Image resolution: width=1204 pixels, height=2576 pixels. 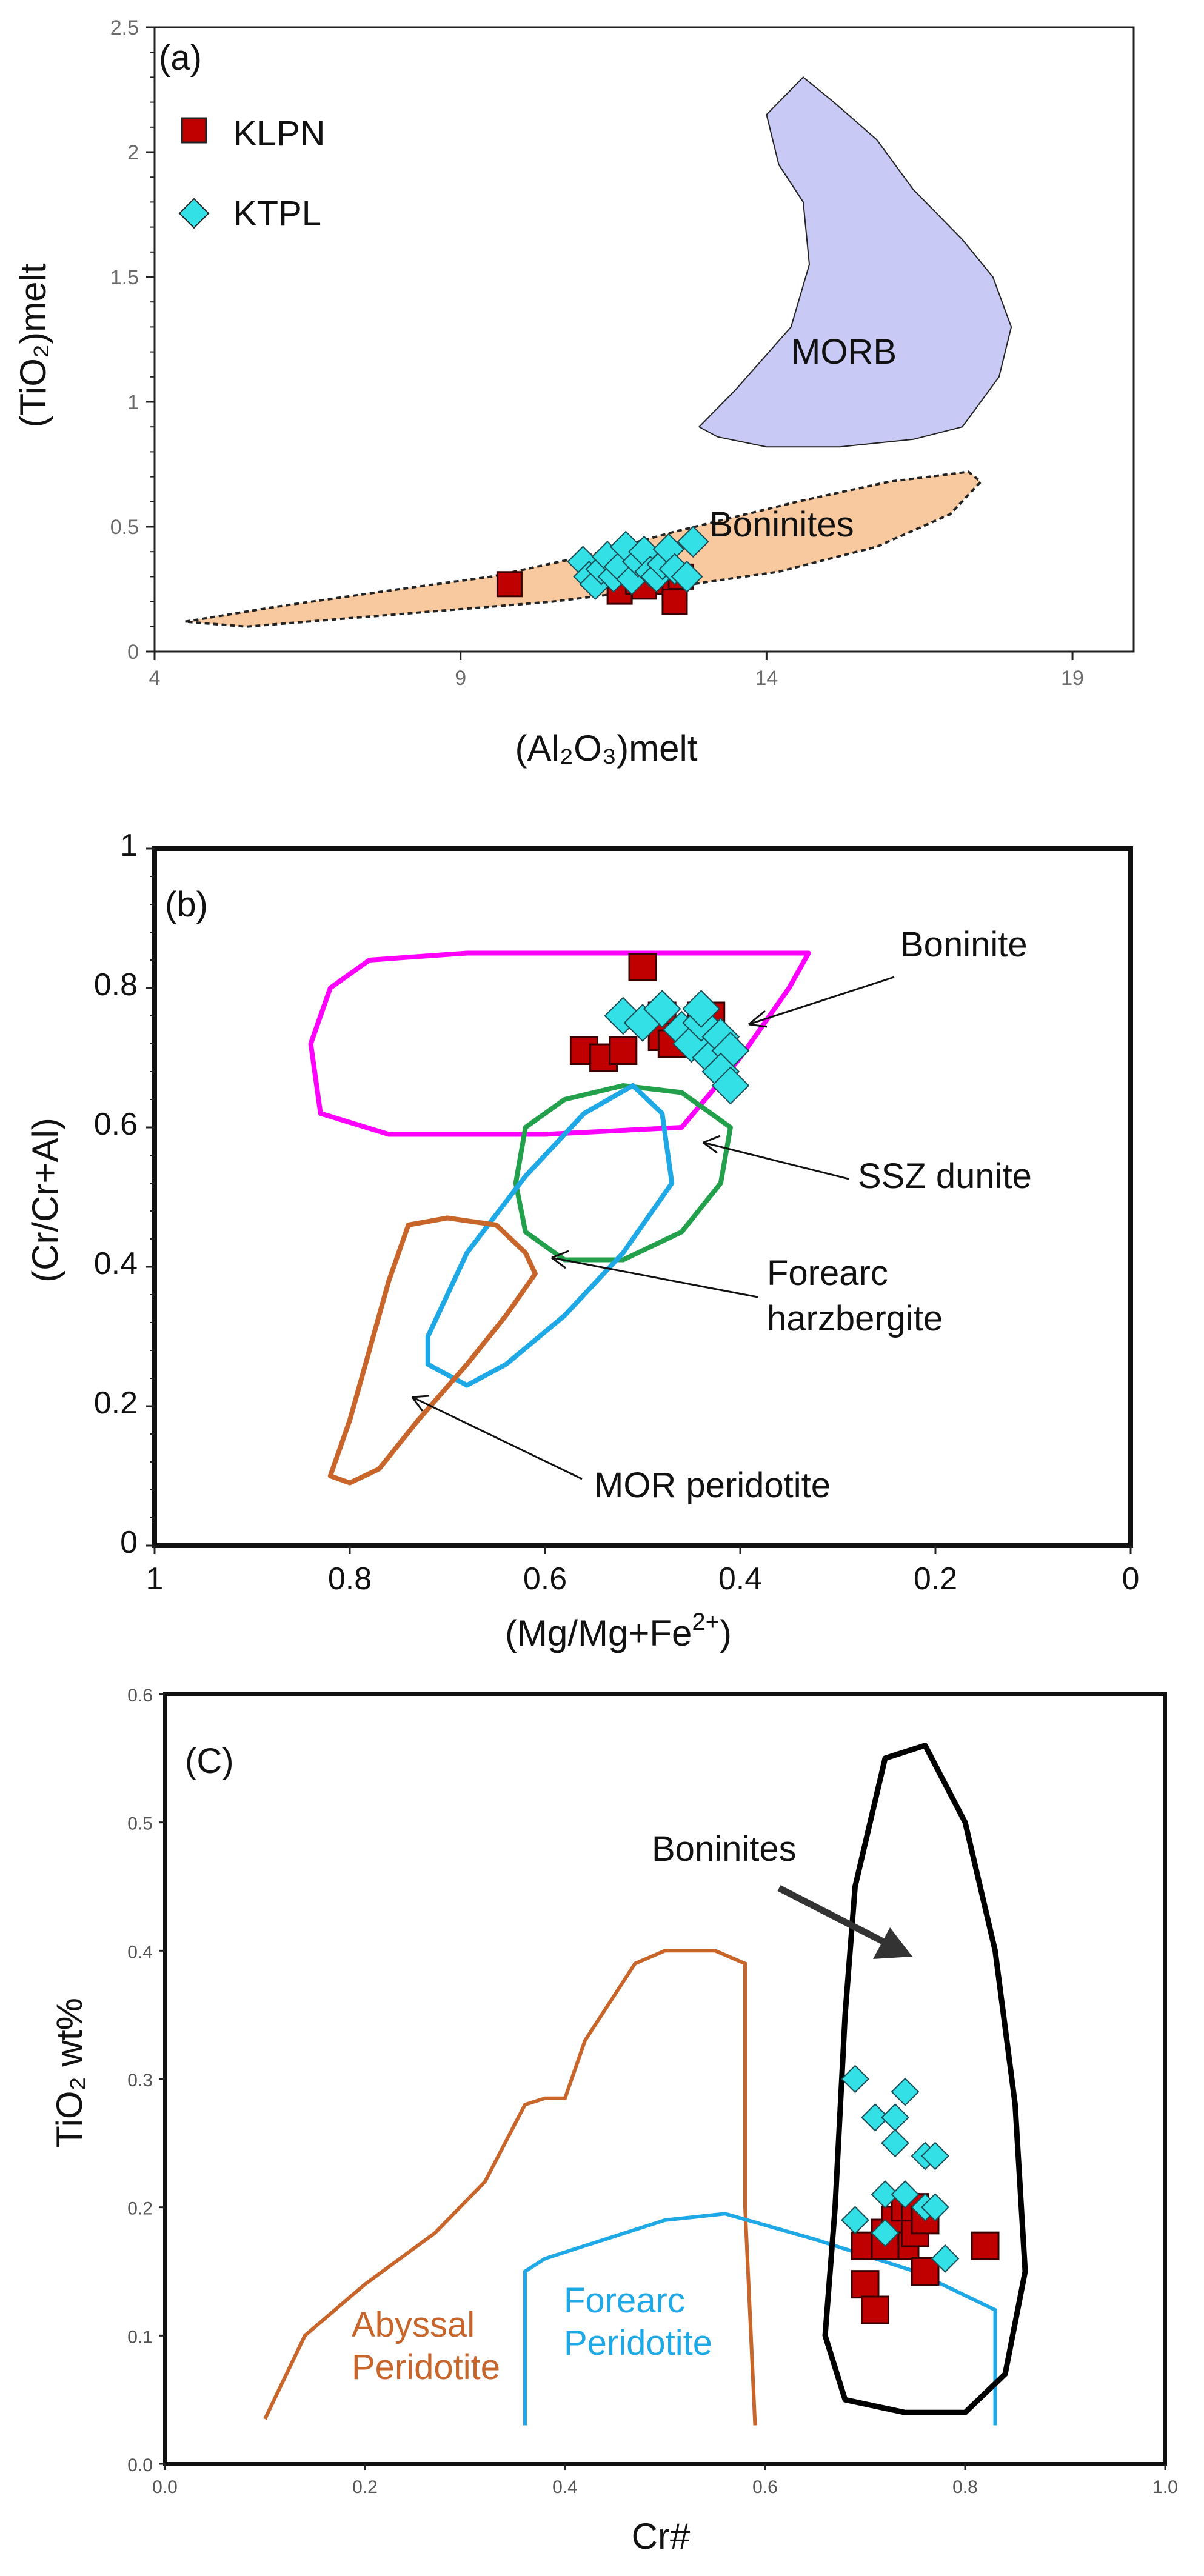 I want to click on field-boninites-a, so click(x=584, y=549).